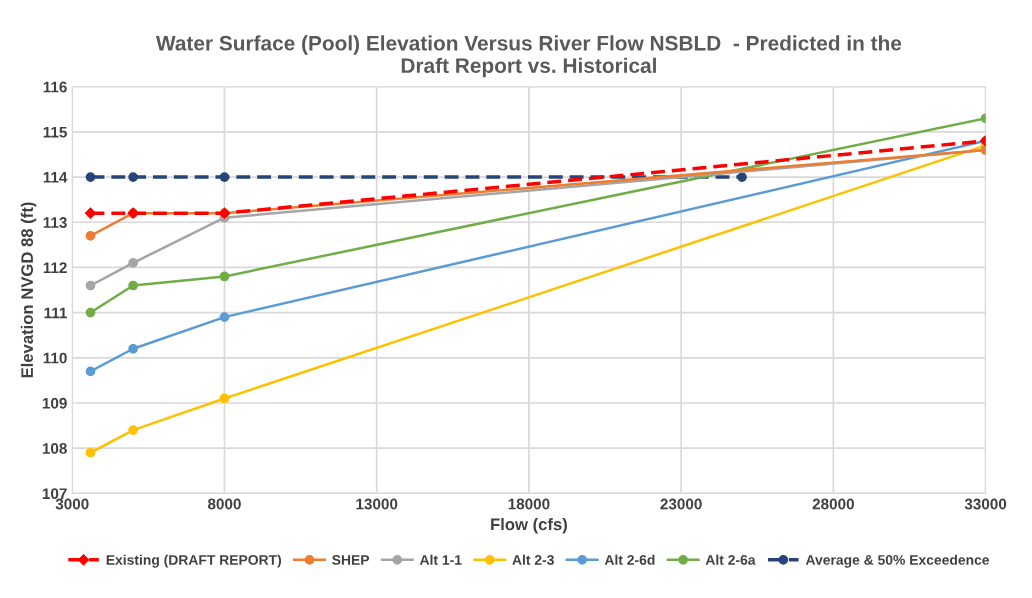 The width and height of the screenshot is (1032, 598). I want to click on x-tick-label: 13000, so click(377, 504).